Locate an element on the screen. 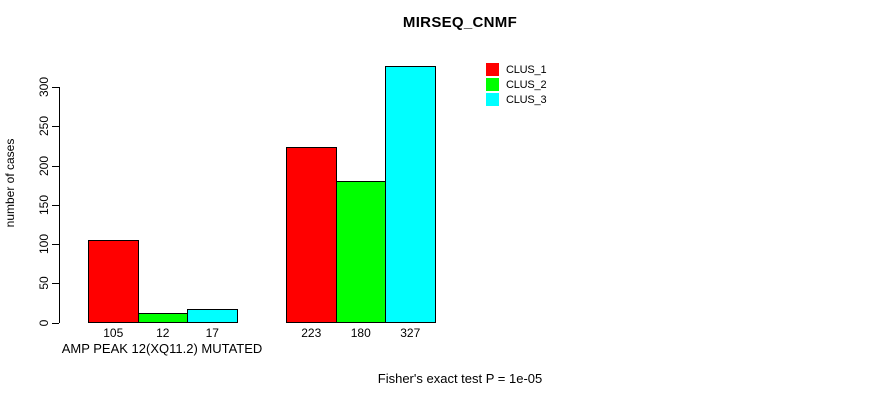 The width and height of the screenshot is (890, 400). chart-title: MIRSEQ_CNMF is located at coordinates (460, 22).